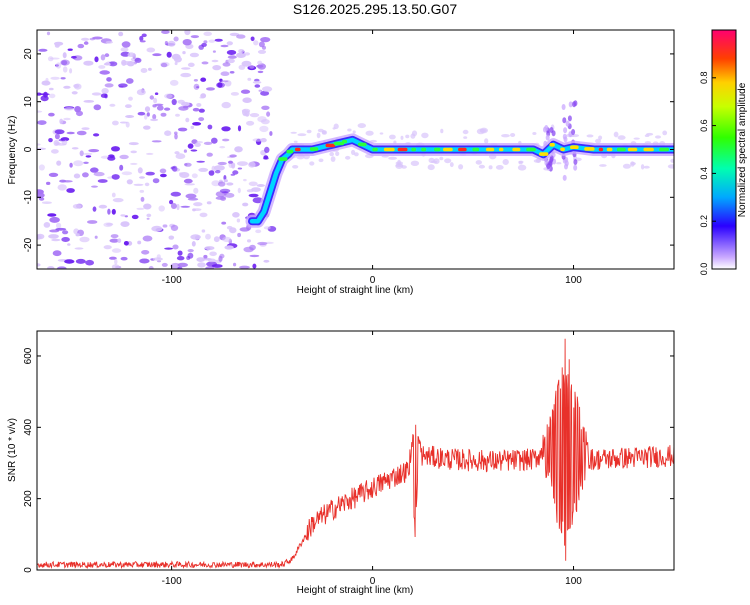 The width and height of the screenshot is (750, 605). What do you see at coordinates (28, 54) in the screenshot?
I see `y-tick-label: 20` at bounding box center [28, 54].